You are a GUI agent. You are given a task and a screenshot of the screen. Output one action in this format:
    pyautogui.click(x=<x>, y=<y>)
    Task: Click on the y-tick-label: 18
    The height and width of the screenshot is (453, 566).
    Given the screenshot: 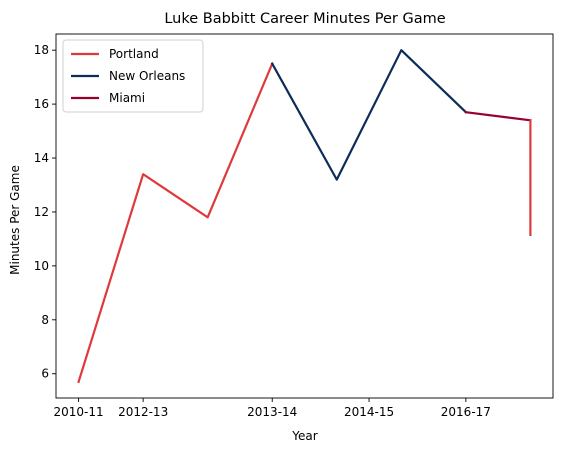 What is the action you would take?
    pyautogui.click(x=41, y=50)
    